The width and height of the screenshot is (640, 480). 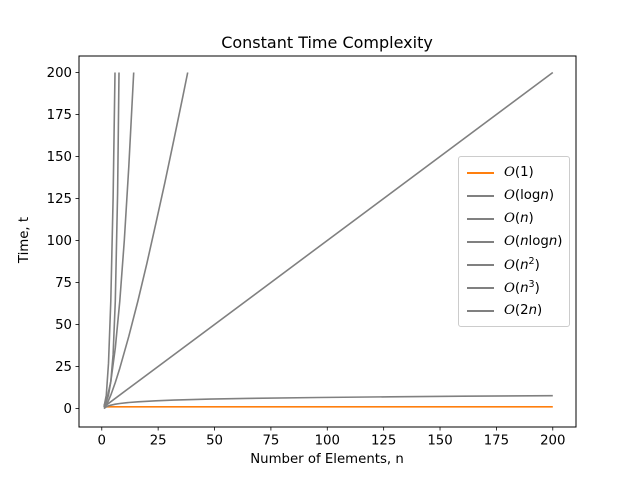 I want to click on legend-item-o-n-2: O(n2), so click(x=514, y=264).